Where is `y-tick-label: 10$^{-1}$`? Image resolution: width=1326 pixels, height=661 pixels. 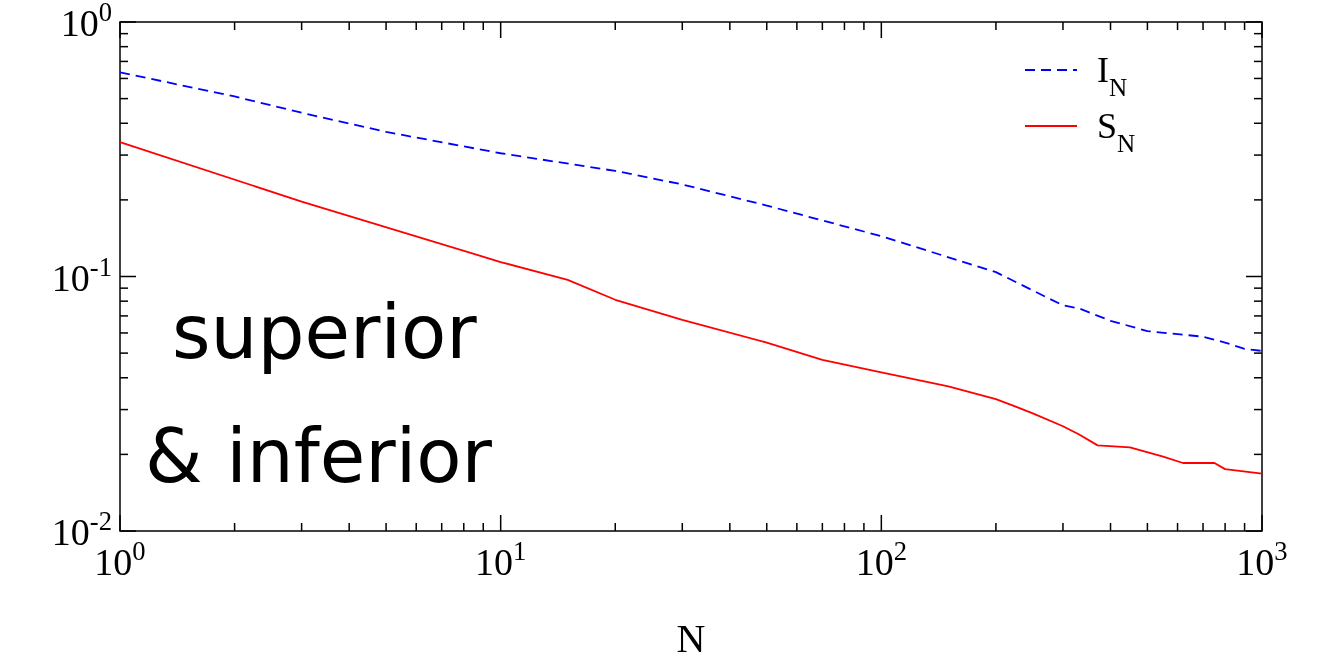
y-tick-label: 10$^{-1}$ is located at coordinates (81, 275).